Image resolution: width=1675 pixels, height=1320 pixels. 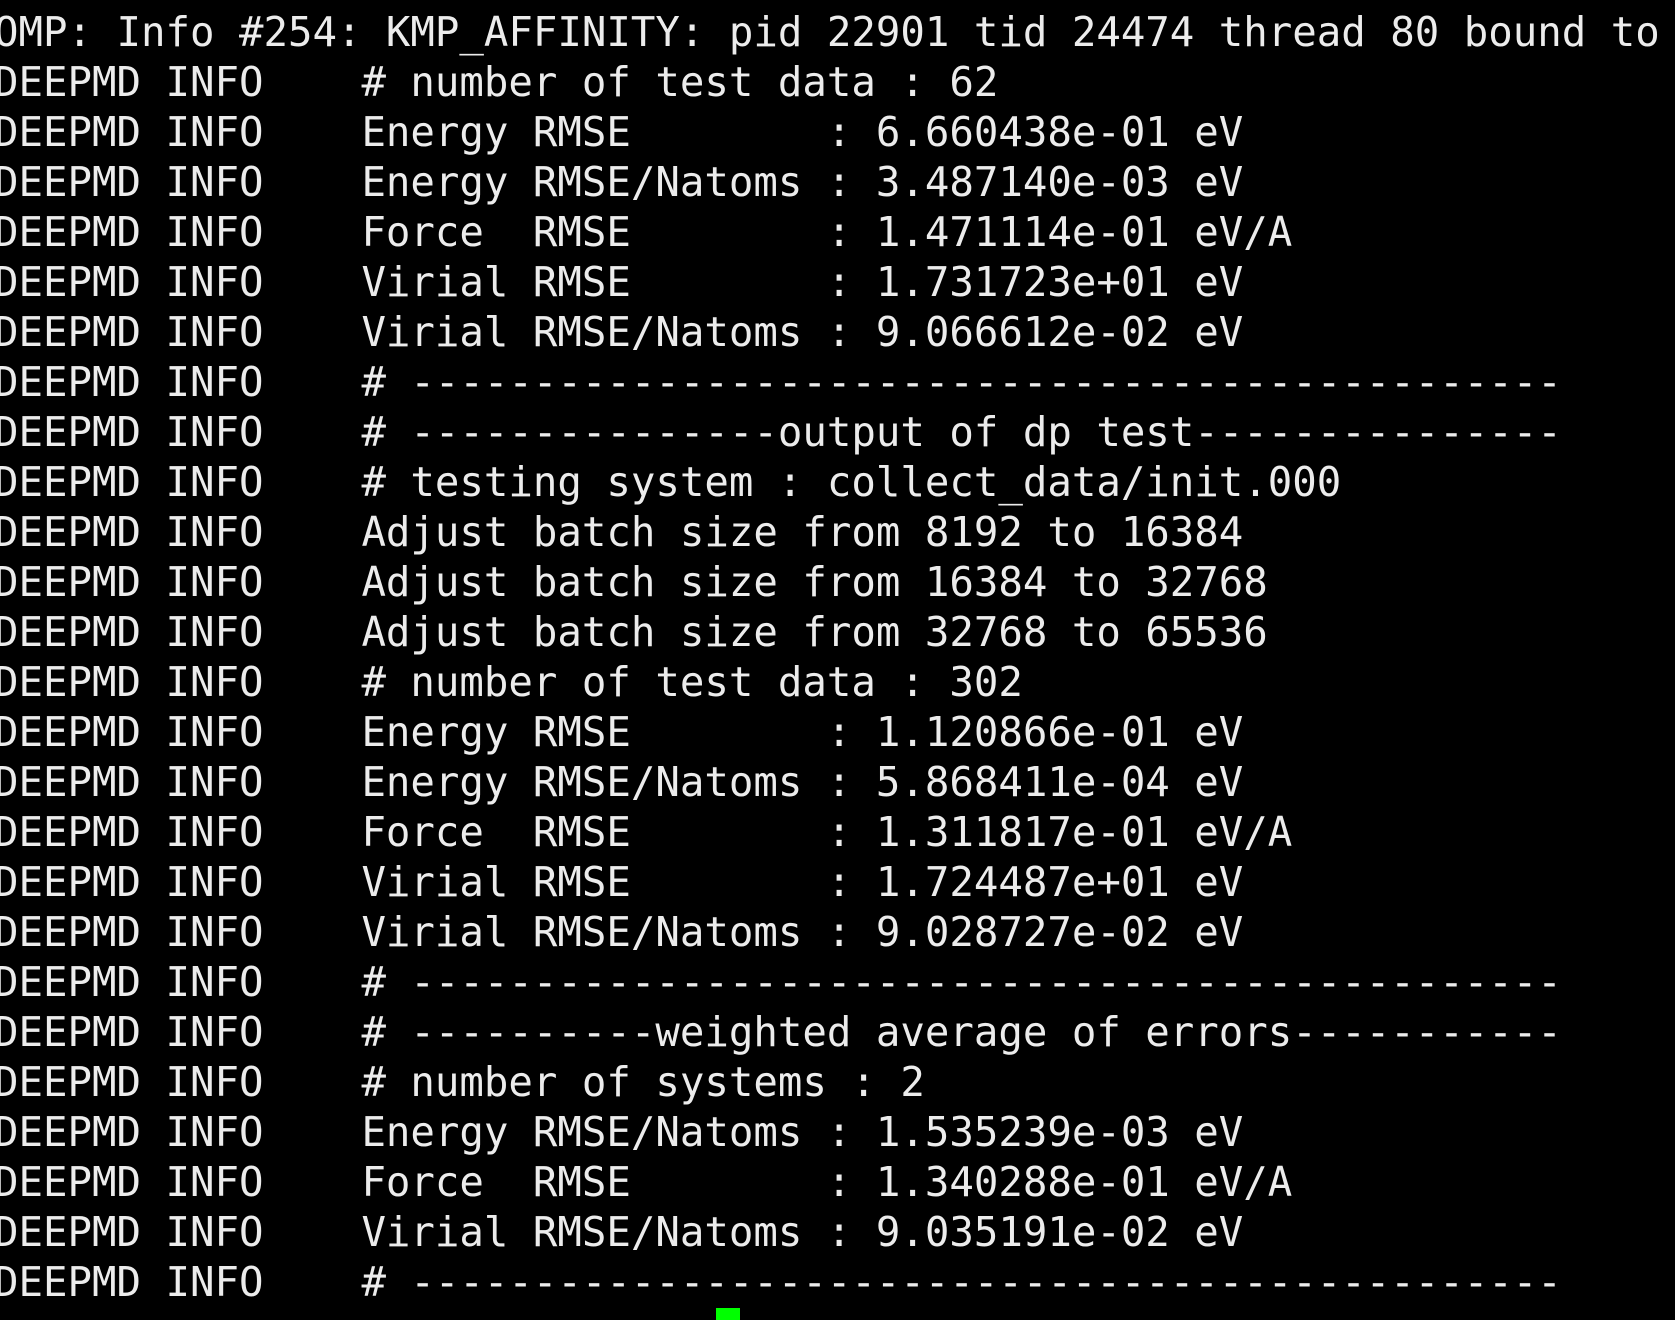 What do you see at coordinates (728, 1314) in the screenshot?
I see `terminal-cursor` at bounding box center [728, 1314].